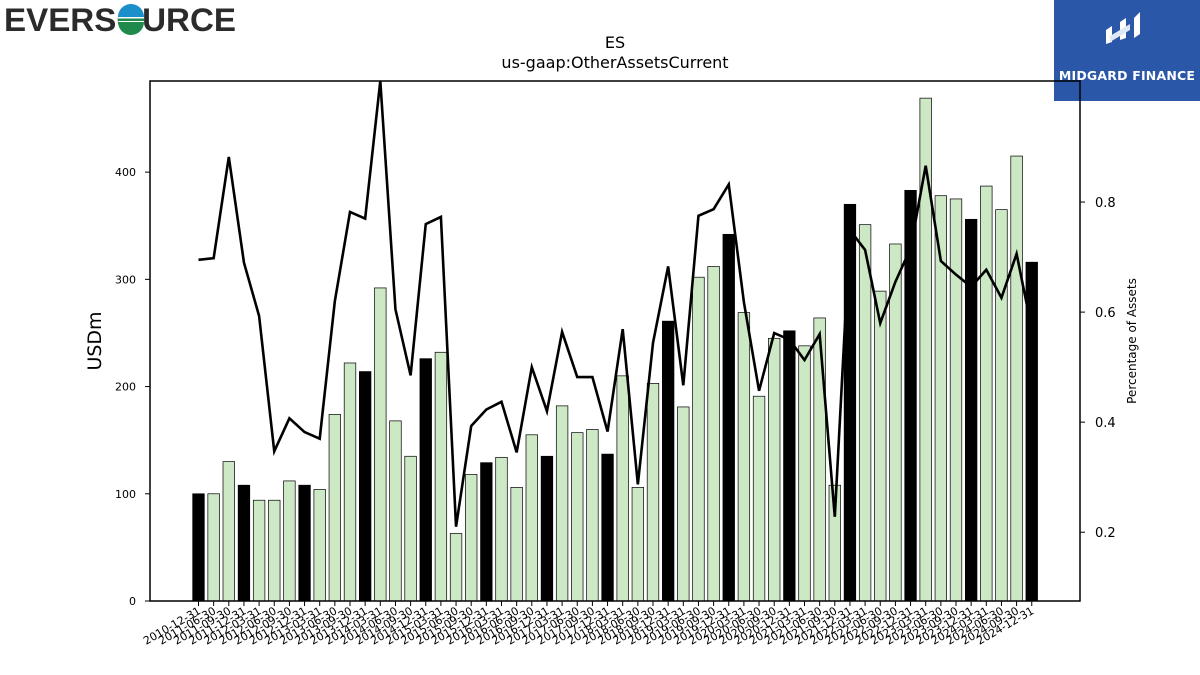  What do you see at coordinates (95, 340) in the screenshot?
I see `y-axis-label: USDm` at bounding box center [95, 340].